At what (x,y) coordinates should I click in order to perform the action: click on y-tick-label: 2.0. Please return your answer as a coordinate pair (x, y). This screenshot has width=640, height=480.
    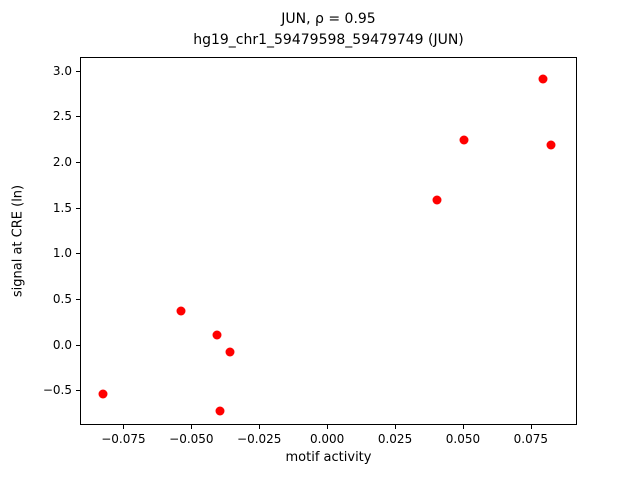
    Looking at the image, I should click on (62, 162).